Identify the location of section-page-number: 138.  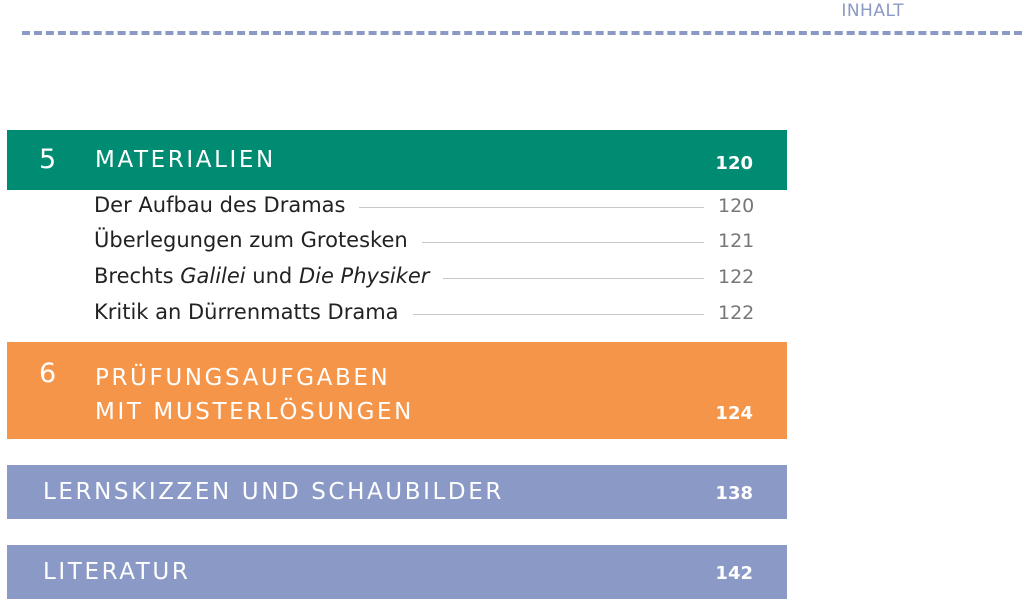
(734, 493).